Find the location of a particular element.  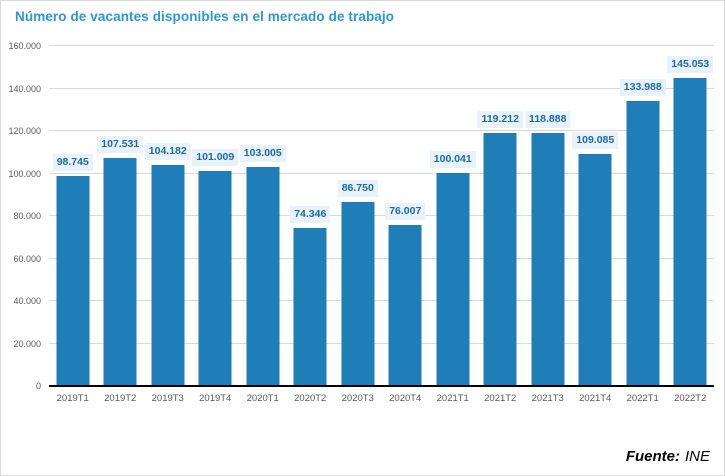

x-axis-tick-label: 2019T3 is located at coordinates (167, 398).